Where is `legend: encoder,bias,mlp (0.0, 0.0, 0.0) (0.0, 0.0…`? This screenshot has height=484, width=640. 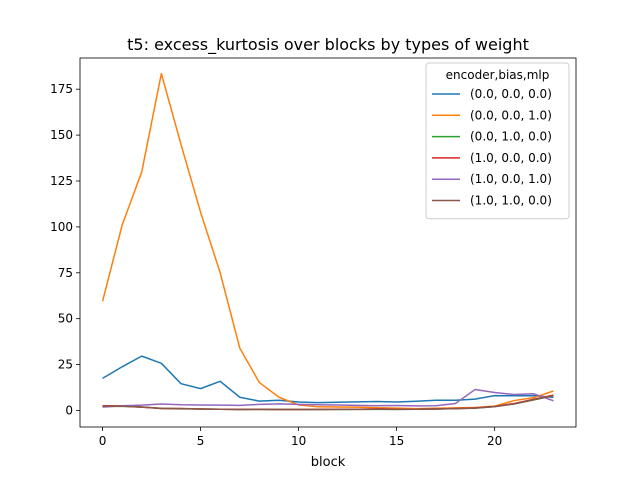 legend: encoder,bias,mlp (0.0, 0.0, 0.0) (0.0, 0.0… is located at coordinates (497, 141).